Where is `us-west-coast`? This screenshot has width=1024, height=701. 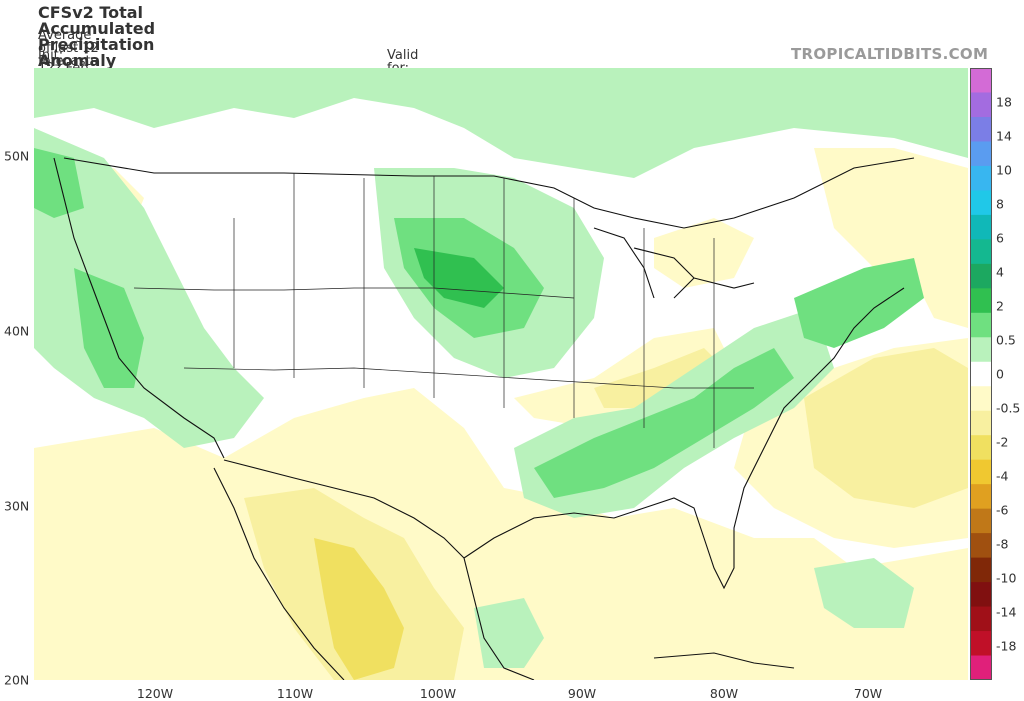
us-west-coast is located at coordinates (139, 308).